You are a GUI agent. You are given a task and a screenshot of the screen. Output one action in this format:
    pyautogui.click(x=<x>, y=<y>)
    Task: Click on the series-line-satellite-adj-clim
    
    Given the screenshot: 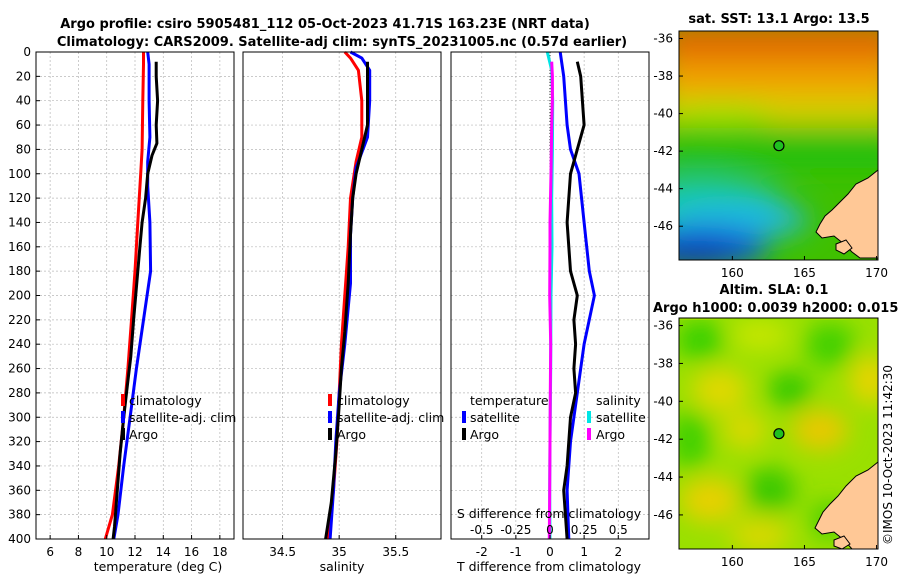 What is the action you would take?
    pyautogui.click(x=132, y=295)
    